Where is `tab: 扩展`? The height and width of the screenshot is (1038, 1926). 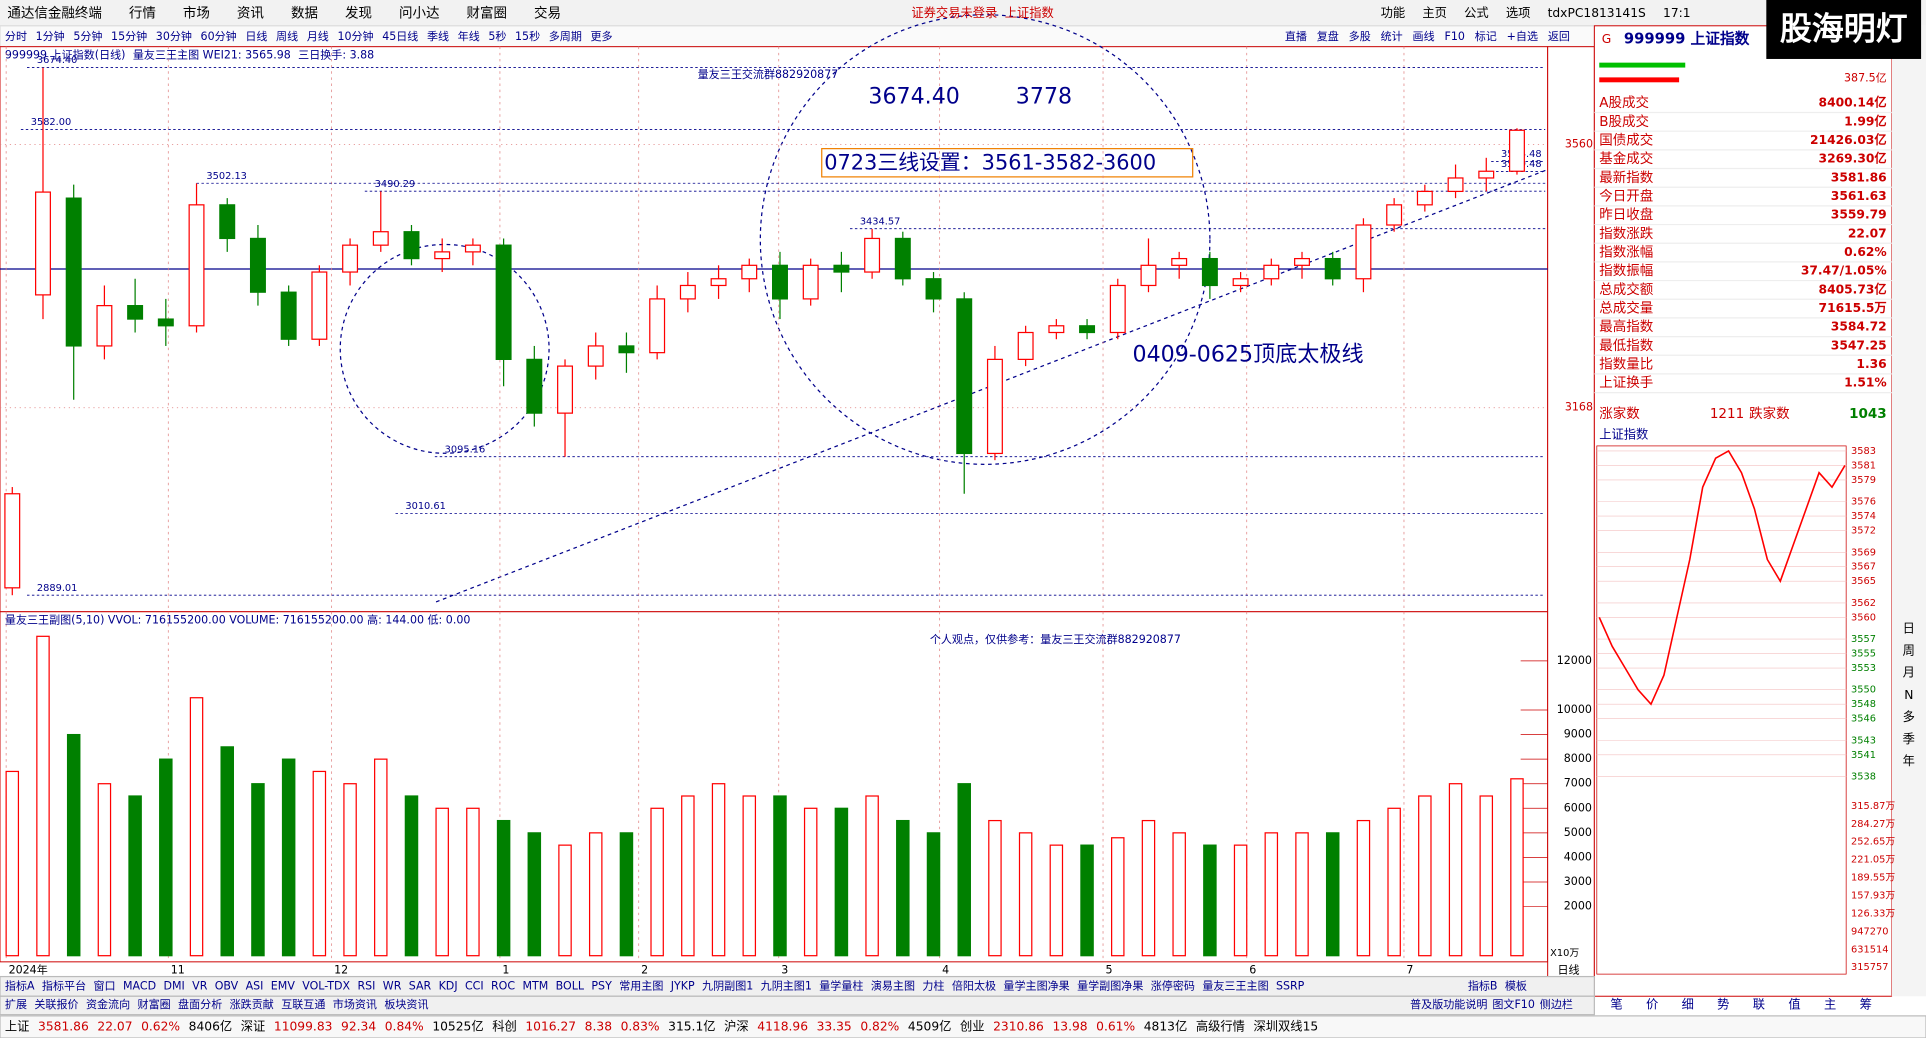 tab: 扩展 is located at coordinates (16, 1004).